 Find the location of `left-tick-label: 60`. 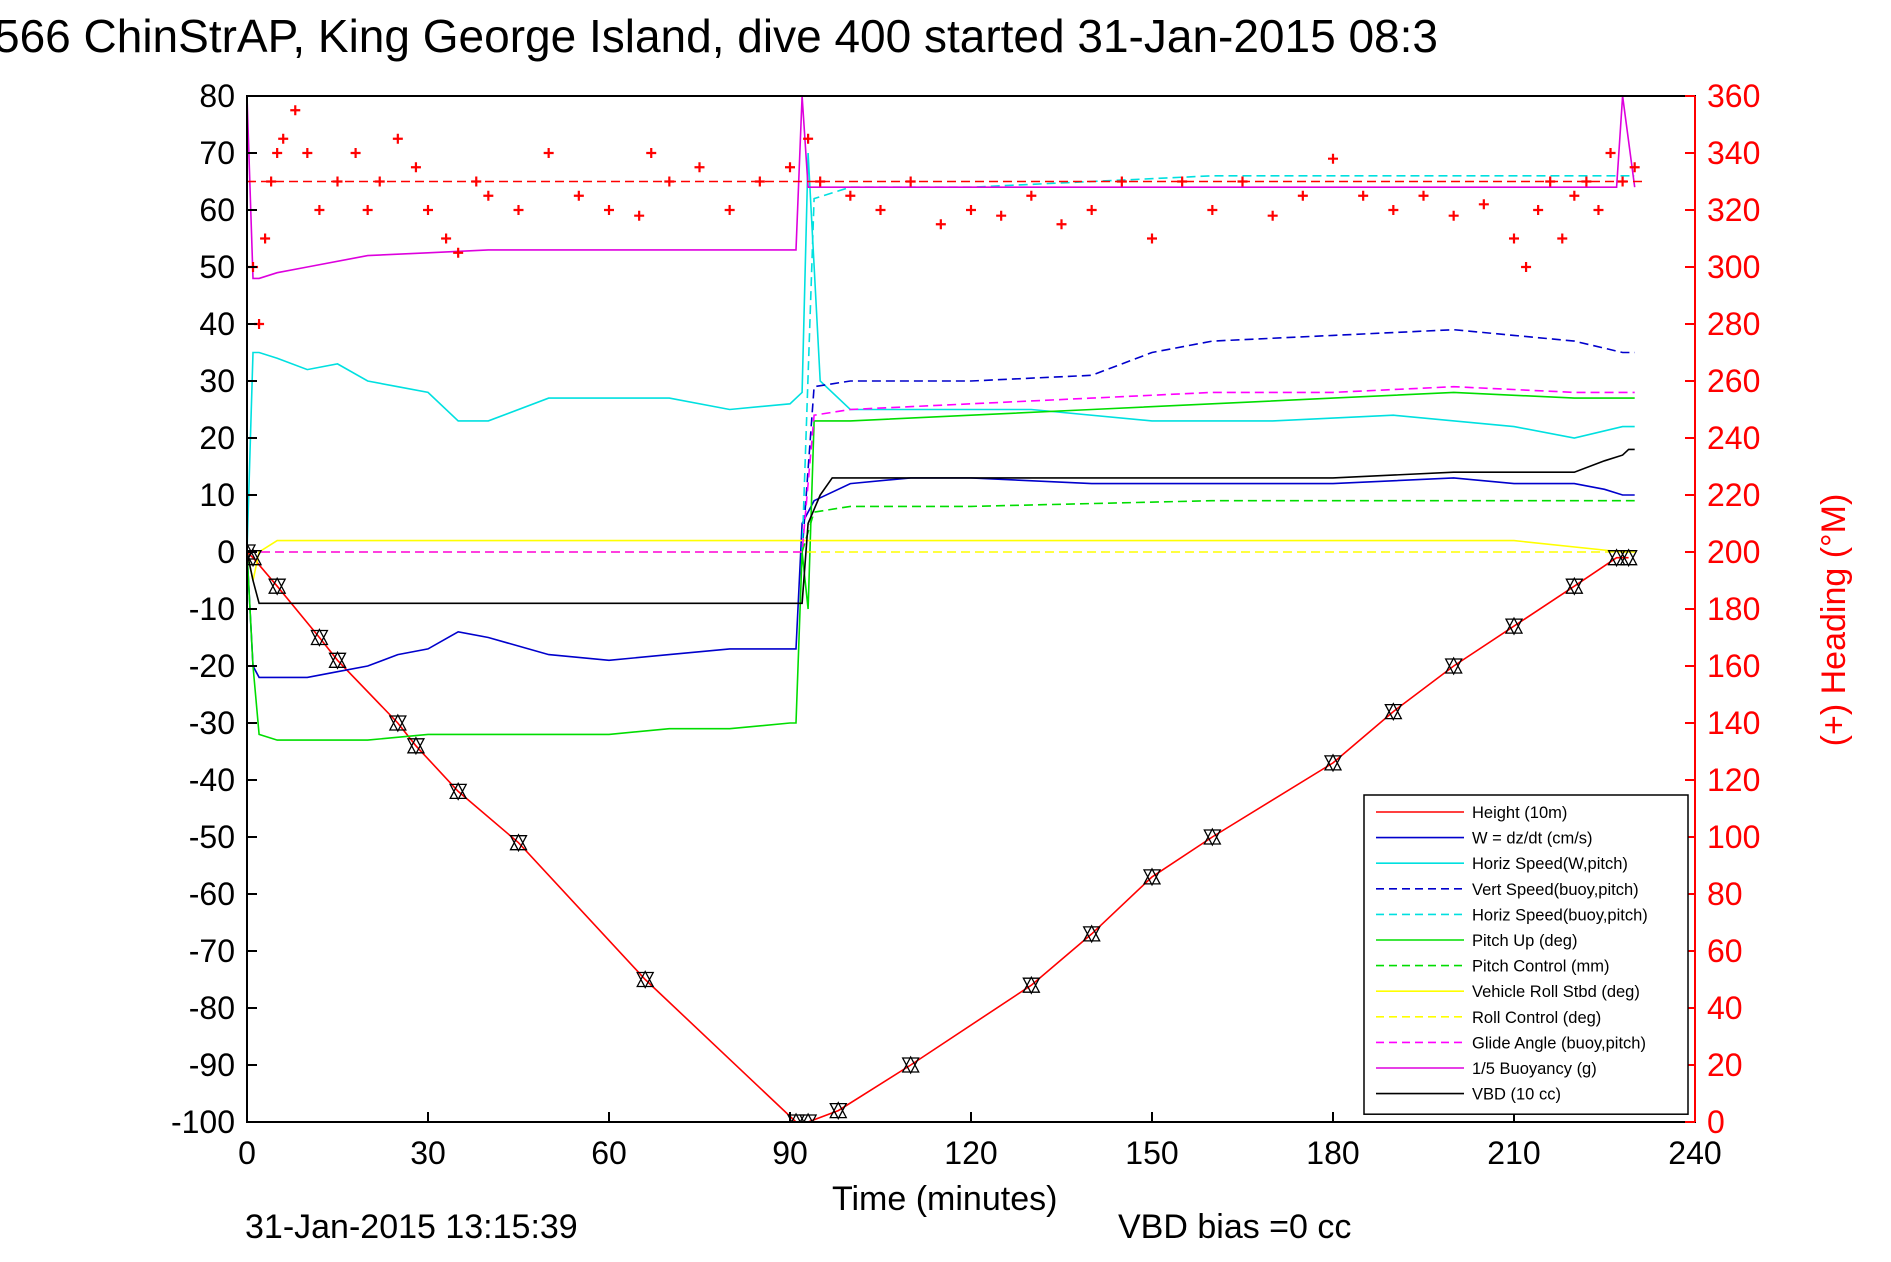

left-tick-label: 60 is located at coordinates (217, 210).